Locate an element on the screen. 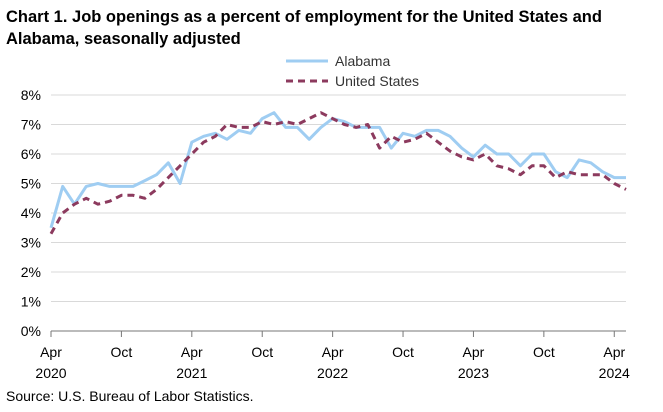 This screenshot has height=412, width=663. y-tick-label: 4% is located at coordinates (31, 213).